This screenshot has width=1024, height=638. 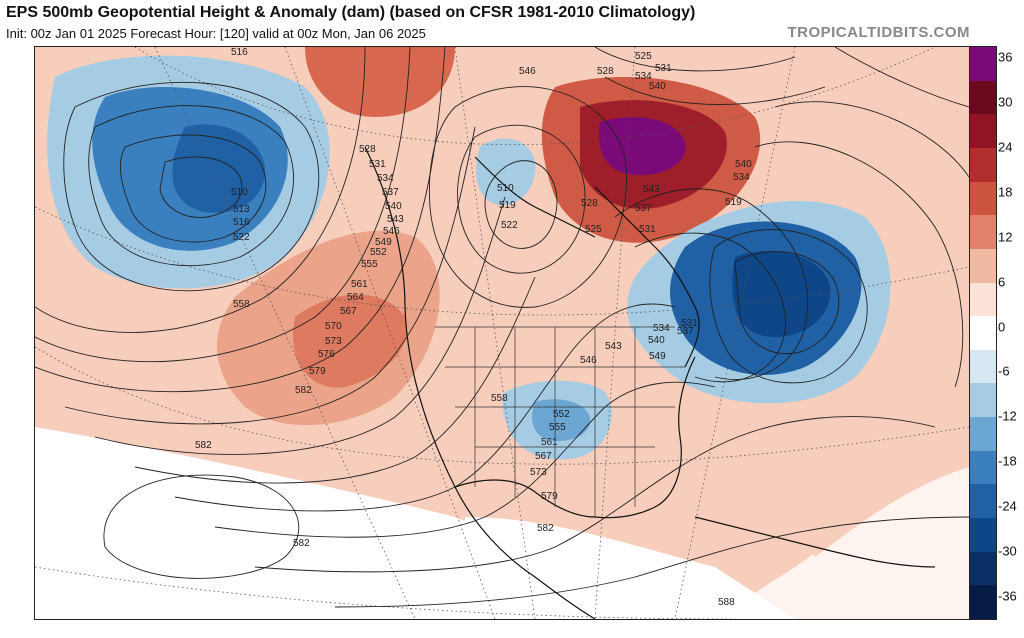 I want to click on anomaly-warm-west-core, so click(x=350, y=341).